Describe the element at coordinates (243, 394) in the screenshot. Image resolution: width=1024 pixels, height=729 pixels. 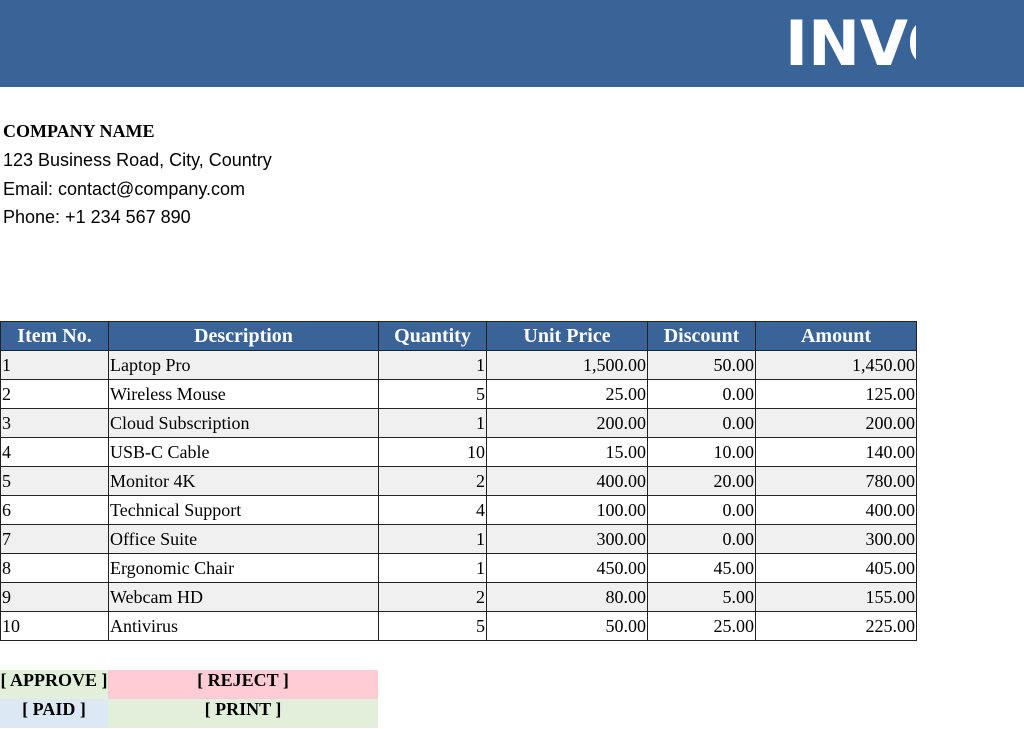
I see `cell: Wireless Mouse` at that location.